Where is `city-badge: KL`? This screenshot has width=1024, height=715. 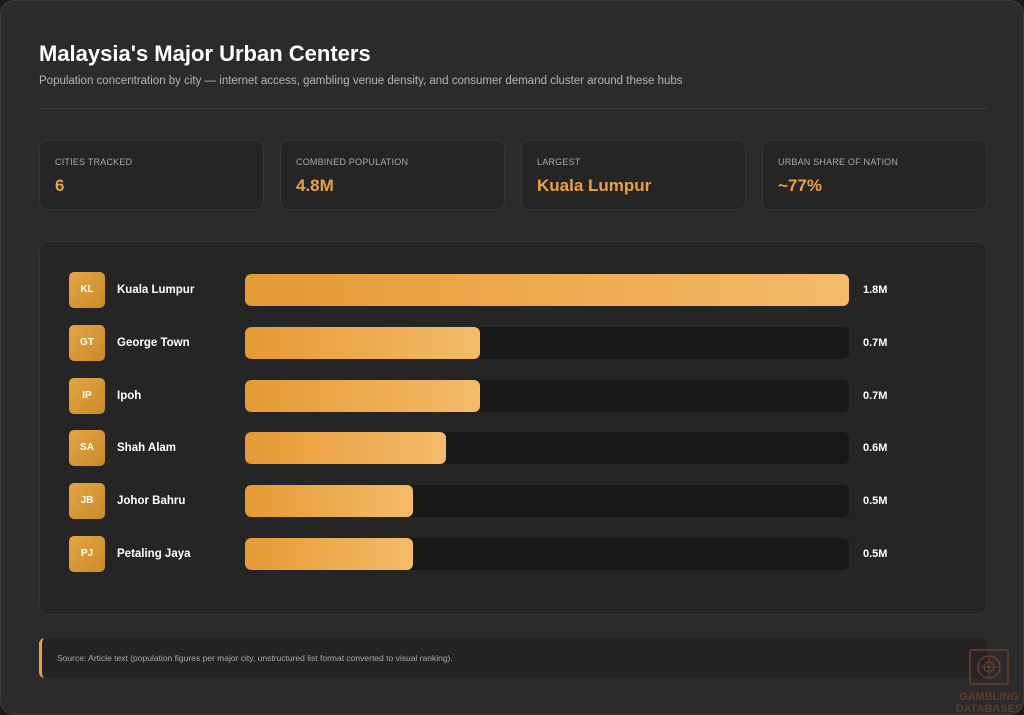 city-badge: KL is located at coordinates (87, 290).